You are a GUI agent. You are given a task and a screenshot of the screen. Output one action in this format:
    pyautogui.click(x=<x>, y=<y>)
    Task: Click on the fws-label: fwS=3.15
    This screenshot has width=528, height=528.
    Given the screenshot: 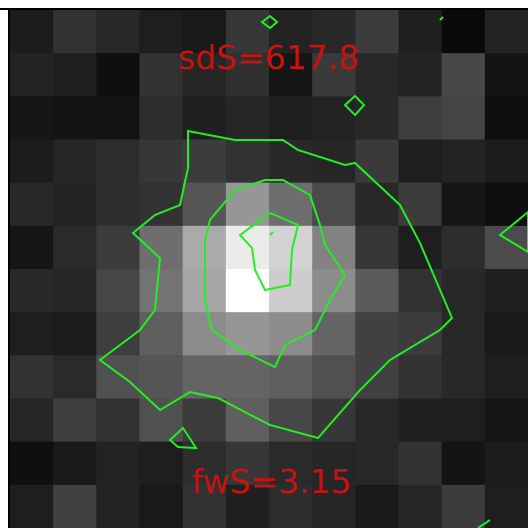 What is the action you would take?
    pyautogui.click(x=272, y=481)
    